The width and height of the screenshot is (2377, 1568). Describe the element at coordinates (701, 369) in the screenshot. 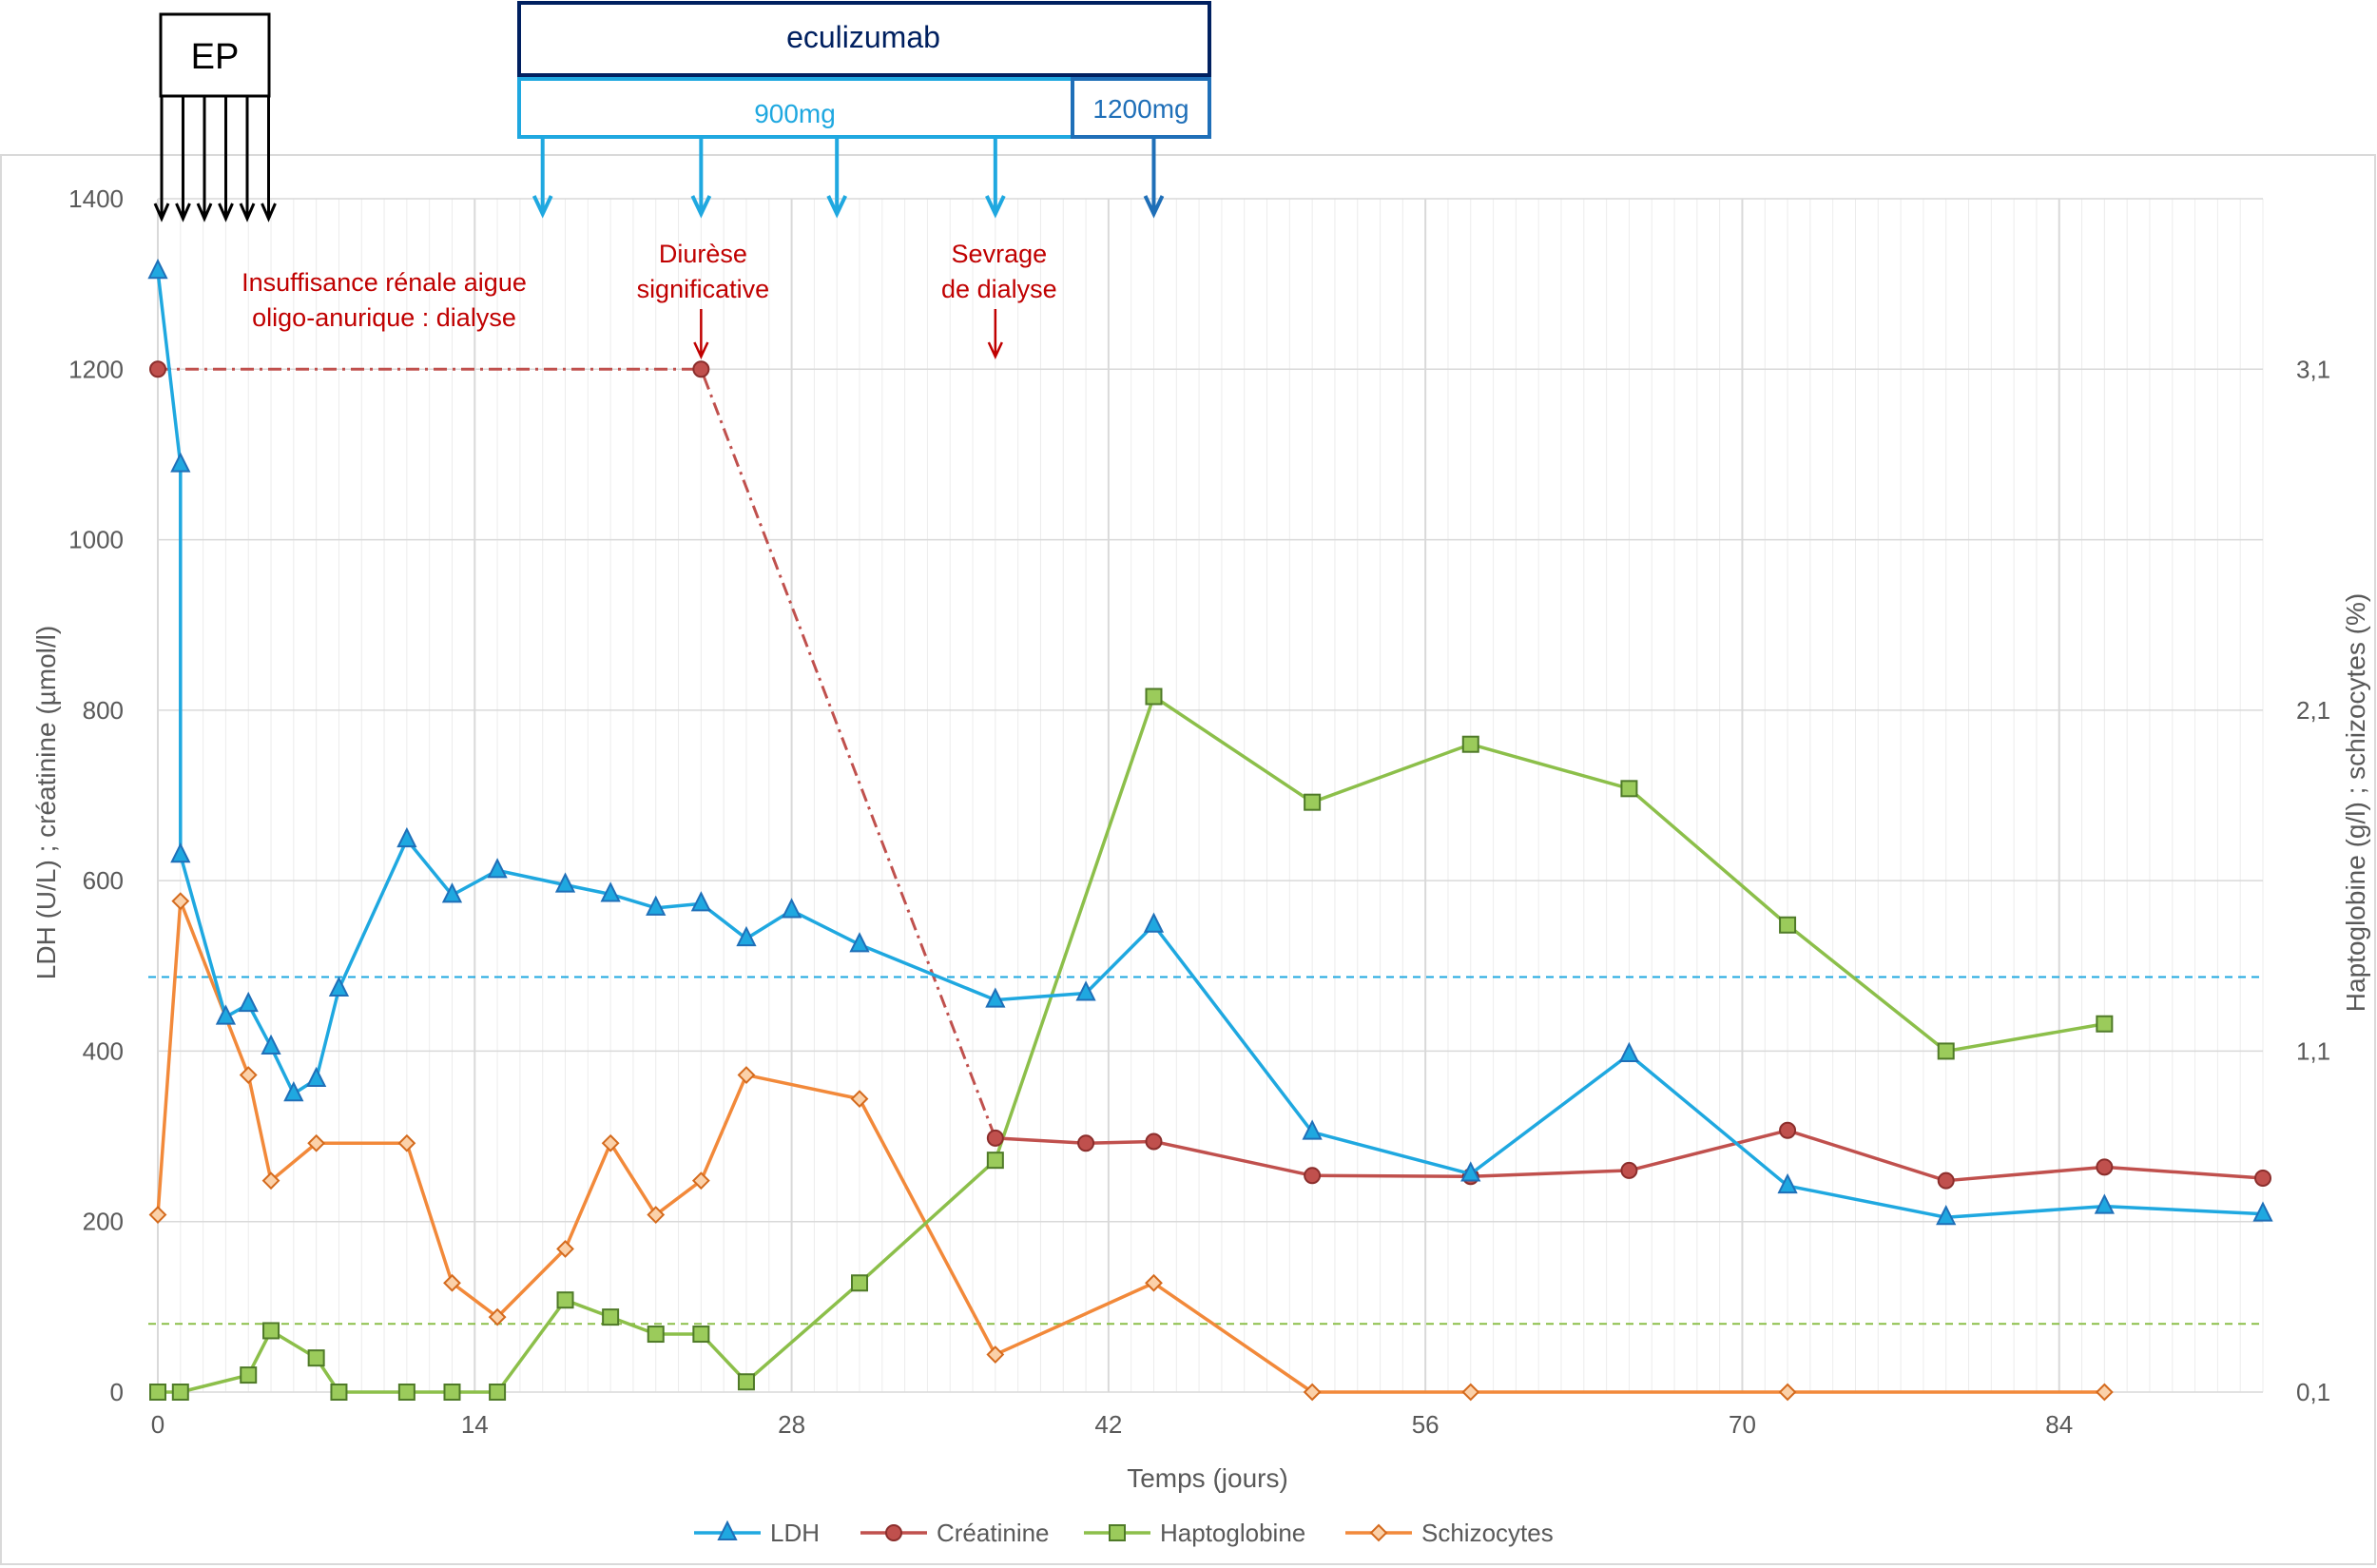

I see `creatinine-dialysis-point` at that location.